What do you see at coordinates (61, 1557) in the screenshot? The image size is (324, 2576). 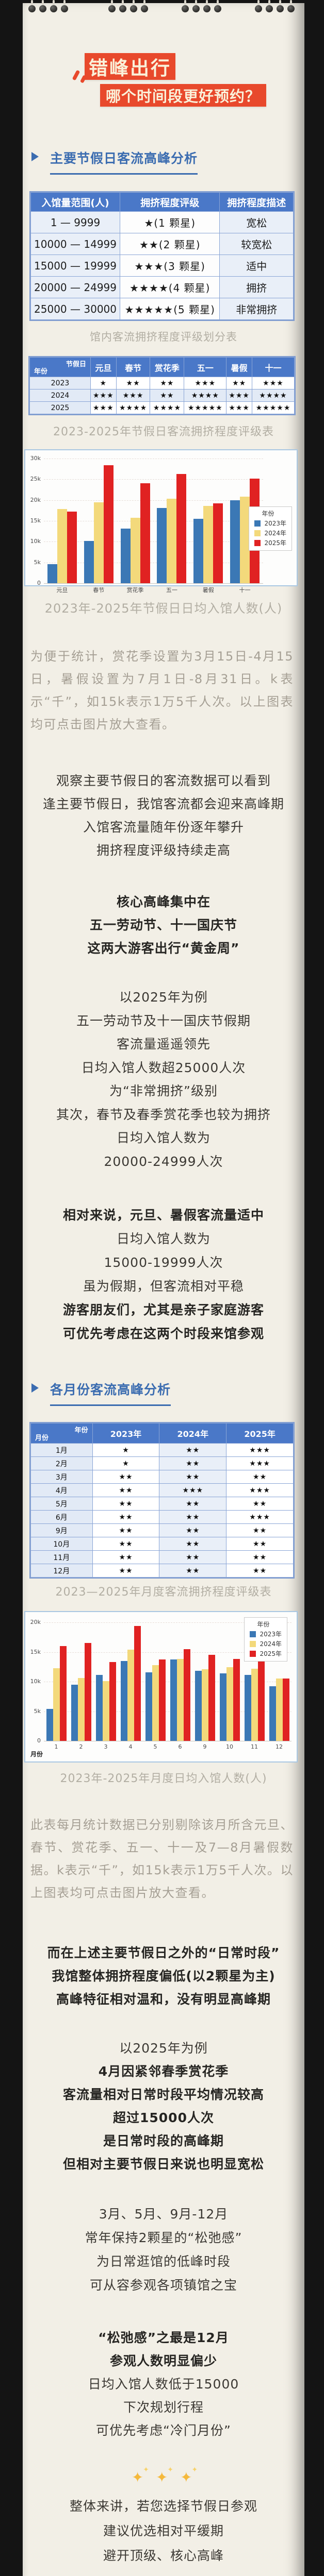 I see `row-label: 11月` at bounding box center [61, 1557].